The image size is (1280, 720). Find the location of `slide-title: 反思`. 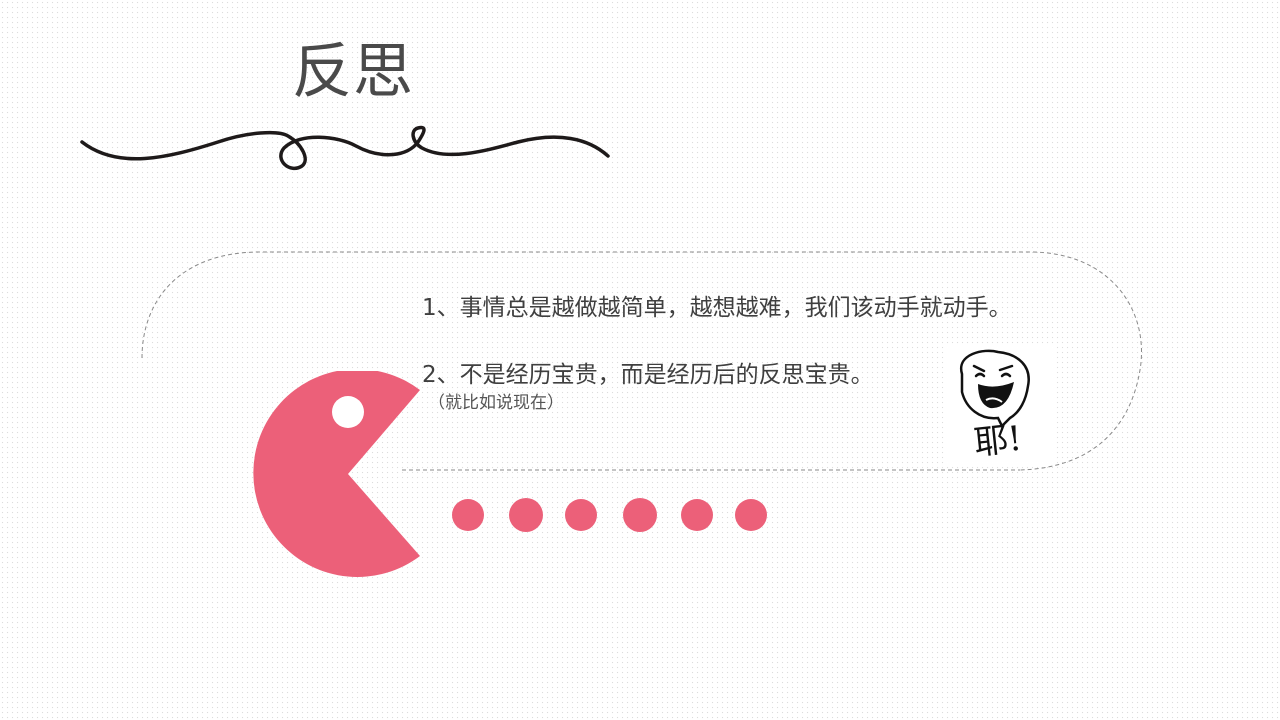

slide-title: 反思 is located at coordinates (353, 72).